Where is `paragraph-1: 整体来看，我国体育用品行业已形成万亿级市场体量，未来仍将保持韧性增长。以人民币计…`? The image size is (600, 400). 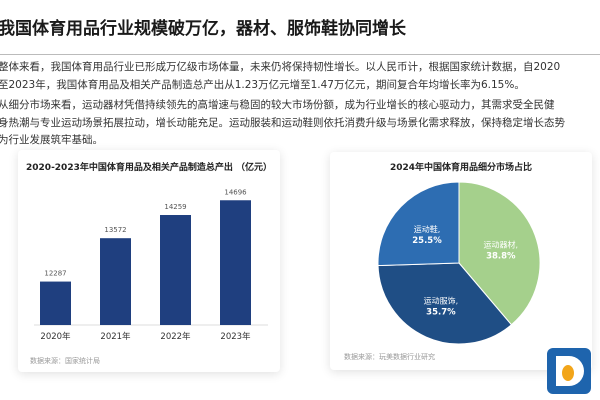
paragraph-1: 整体来看，我国体育用品行业已形成万亿级市场体量，未来仍将保持韧性增长。以人民币计… is located at coordinates (280, 76).